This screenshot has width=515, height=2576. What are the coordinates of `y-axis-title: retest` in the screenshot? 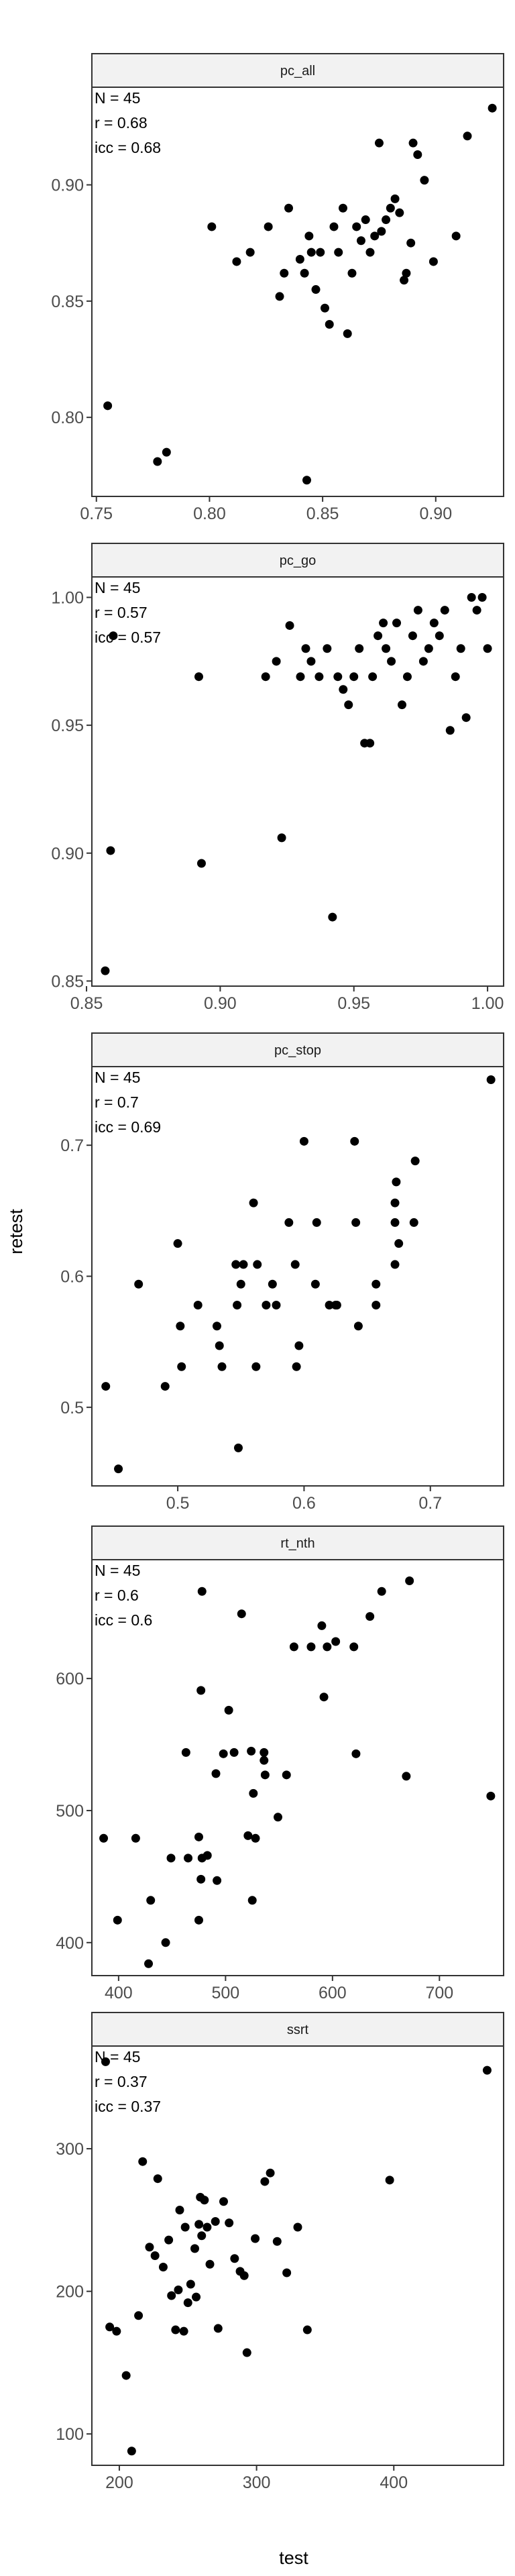 It's located at (16, 1231).